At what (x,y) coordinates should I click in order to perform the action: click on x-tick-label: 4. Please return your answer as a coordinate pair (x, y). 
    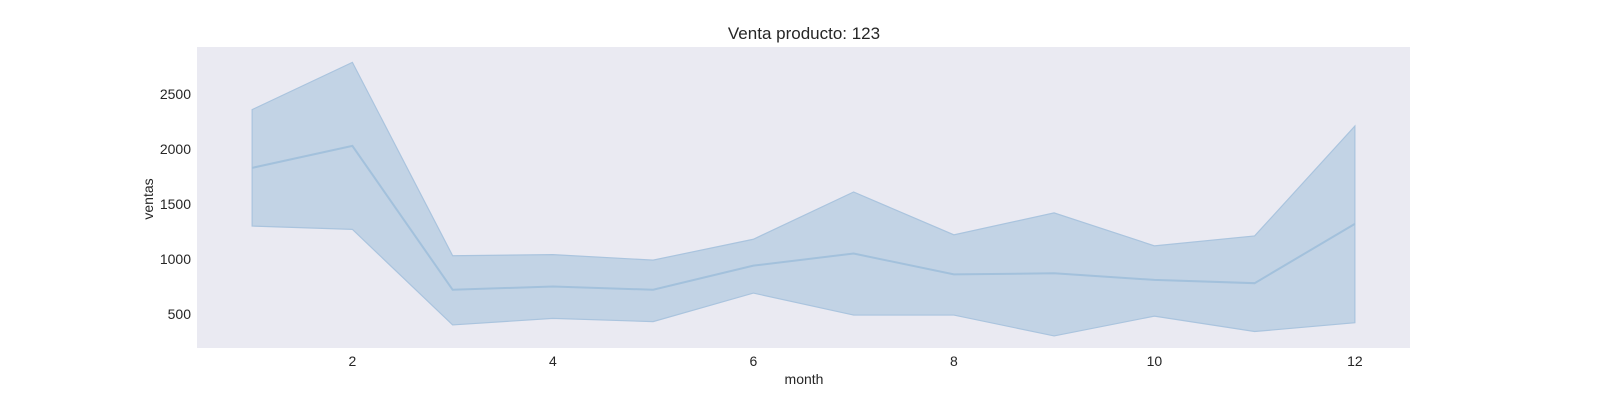
    Looking at the image, I should click on (553, 361).